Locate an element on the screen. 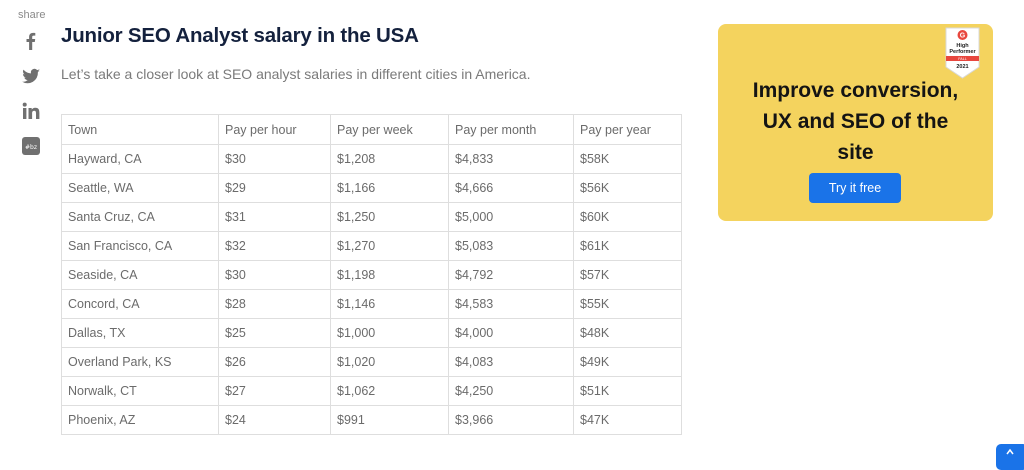 This screenshot has width=1024, height=470. cell-pay-per-year: $51K is located at coordinates (627, 391).